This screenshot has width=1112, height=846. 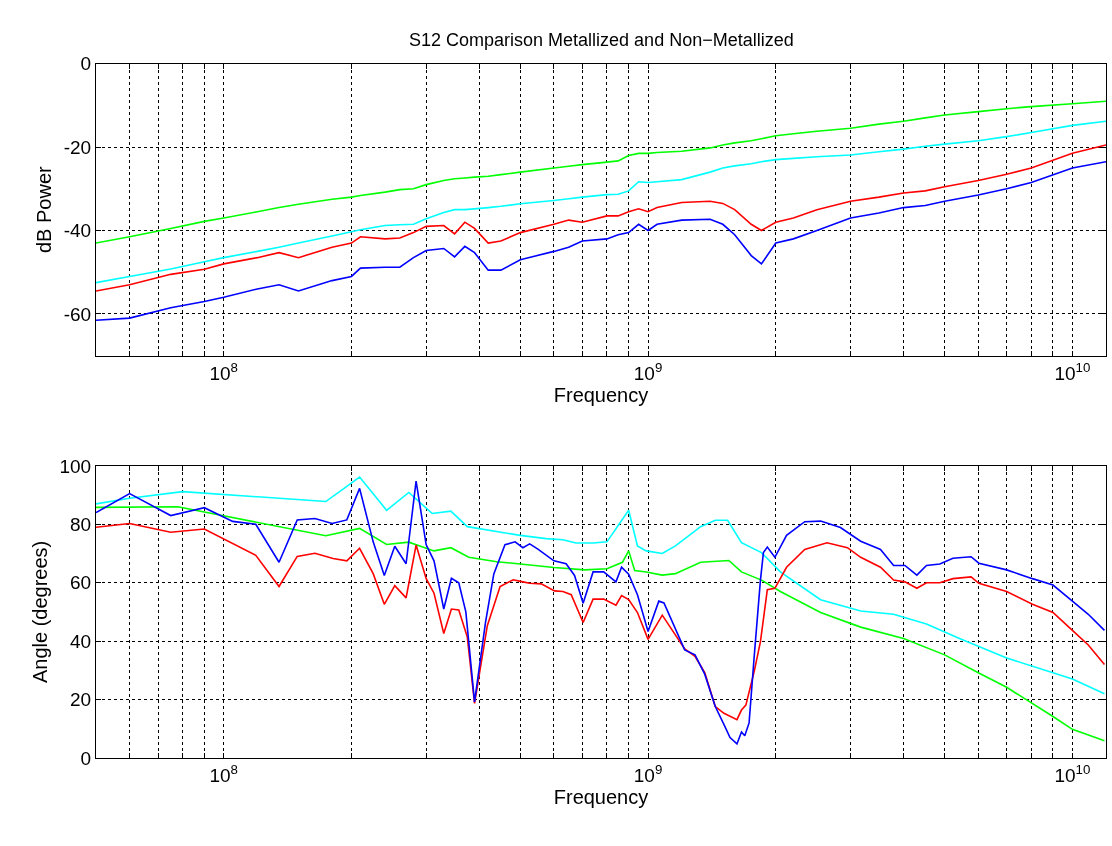 I want to click on y-tick-label: 20, so click(x=81, y=700).